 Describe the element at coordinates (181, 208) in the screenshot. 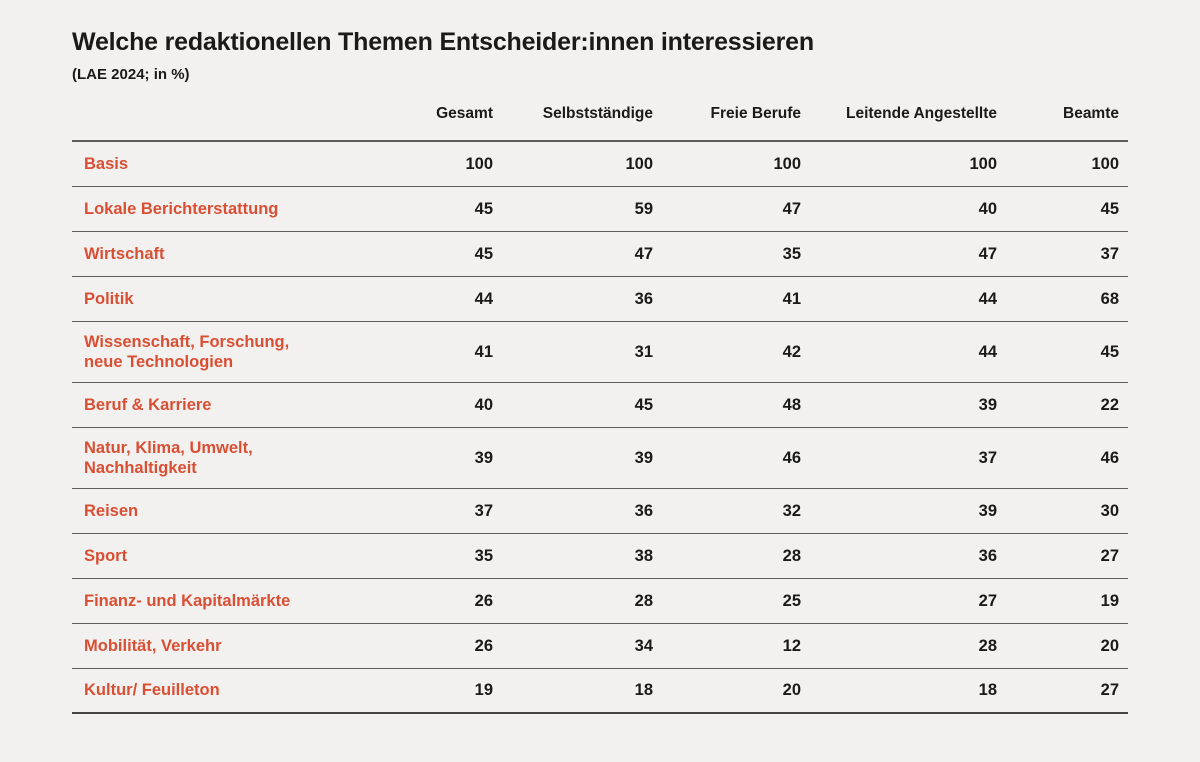

I see `row-label: Lokale Berichterstattung` at that location.